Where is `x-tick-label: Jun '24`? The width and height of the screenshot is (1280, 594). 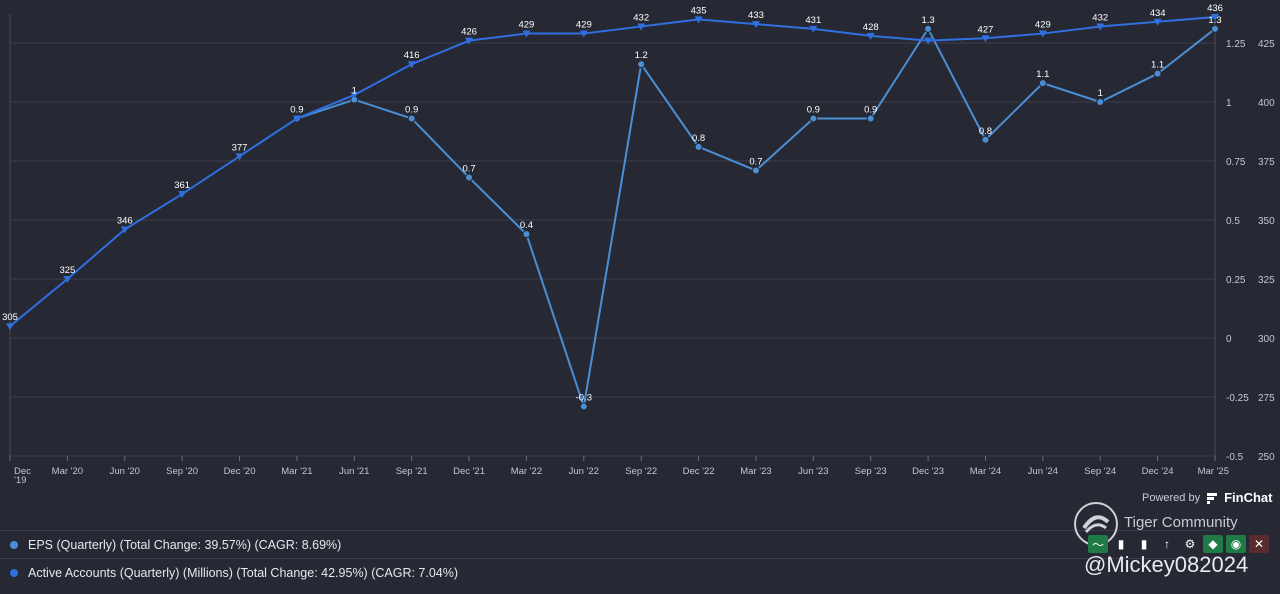 x-tick-label: Jun '24 is located at coordinates (1043, 471).